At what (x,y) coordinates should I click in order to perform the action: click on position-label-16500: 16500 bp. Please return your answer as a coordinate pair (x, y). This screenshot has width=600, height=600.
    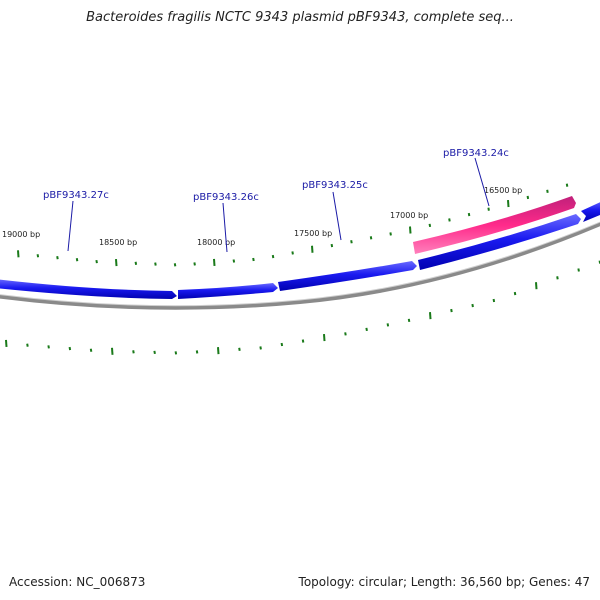
    Looking at the image, I should click on (503, 190).